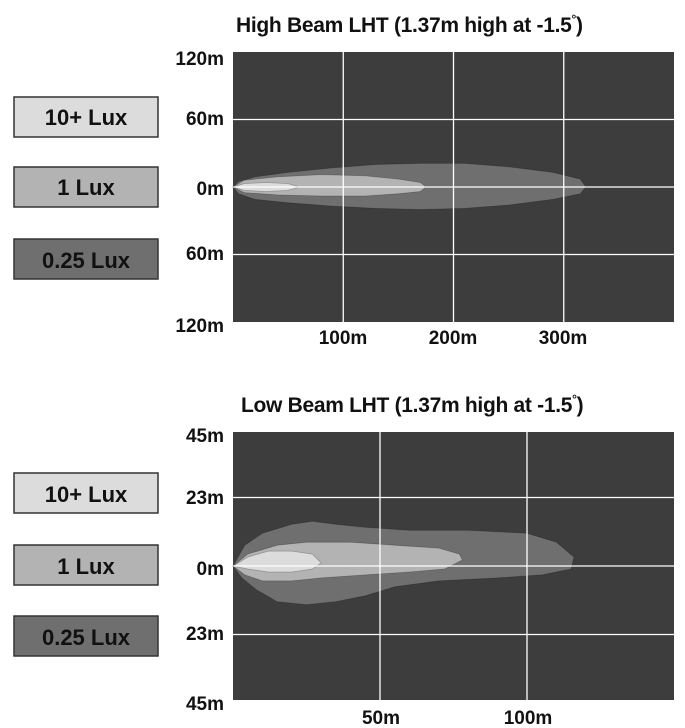 This screenshot has width=685, height=728. What do you see at coordinates (528, 718) in the screenshot?
I see `low-beam-x-tick: 100m` at bounding box center [528, 718].